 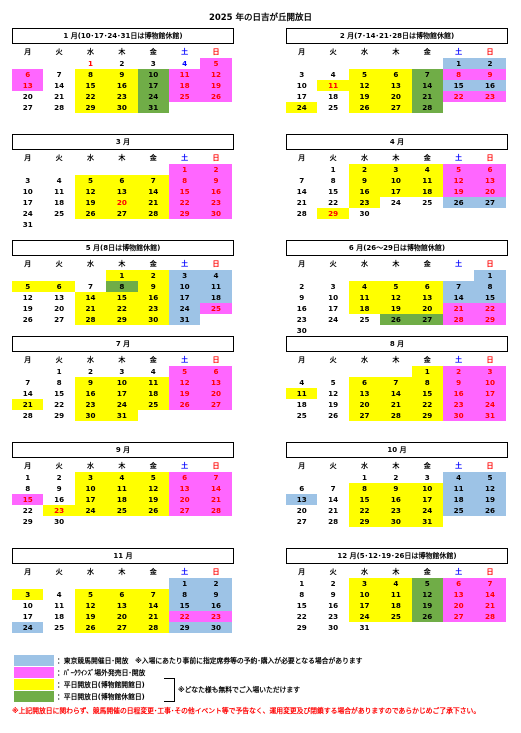 What do you see at coordinates (27, 393) in the screenshot?
I see `day-cell: 14` at bounding box center [27, 393].